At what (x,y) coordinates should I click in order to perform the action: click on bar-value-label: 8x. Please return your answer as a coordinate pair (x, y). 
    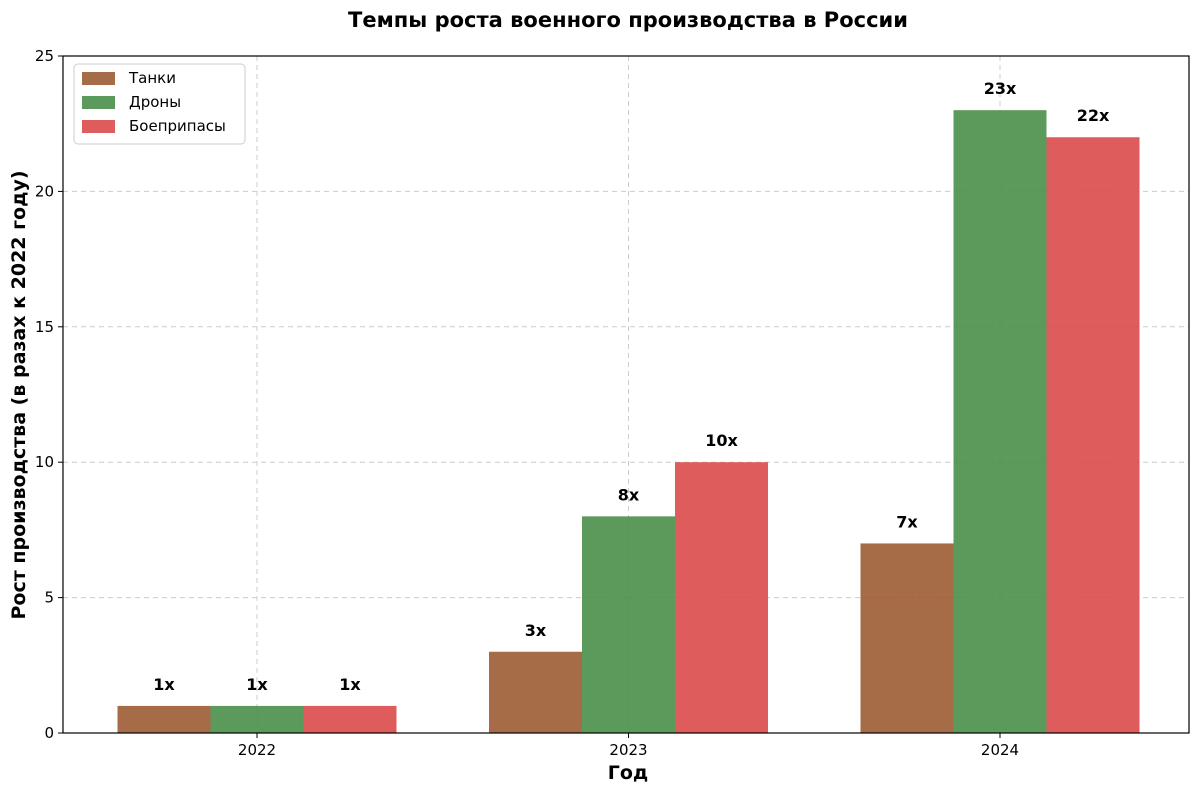
    Looking at the image, I should click on (629, 494).